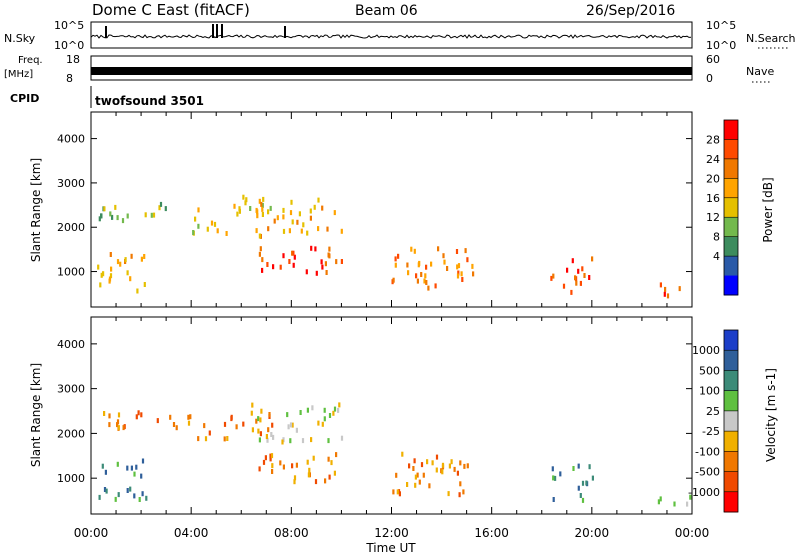 This screenshot has width=800, height=554. I want to click on time-tick-label: 16:00, so click(491, 533).